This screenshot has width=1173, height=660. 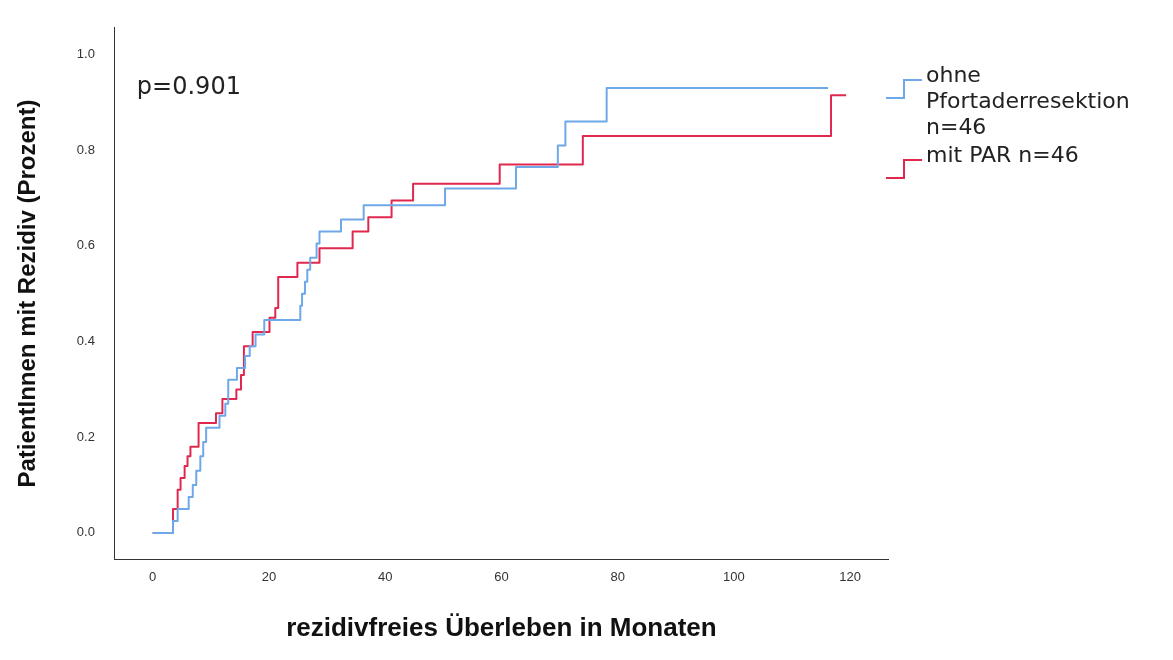 I want to click on y-tick-label: 0.8, so click(x=85, y=149).